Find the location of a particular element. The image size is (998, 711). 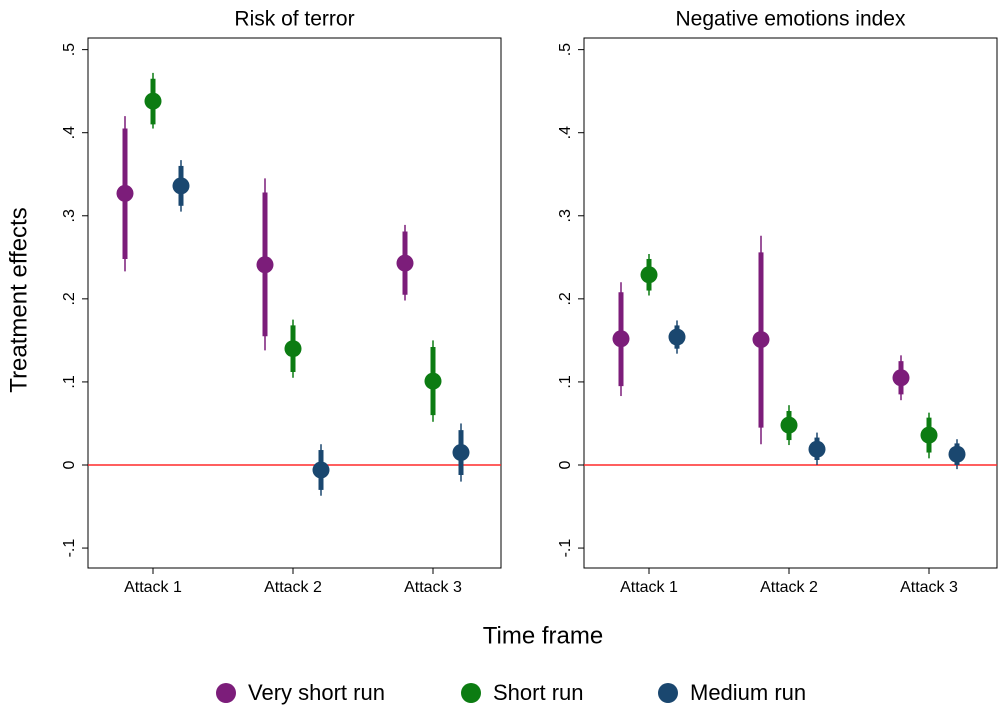

x-axis-title: Time frame is located at coordinates (543, 635).